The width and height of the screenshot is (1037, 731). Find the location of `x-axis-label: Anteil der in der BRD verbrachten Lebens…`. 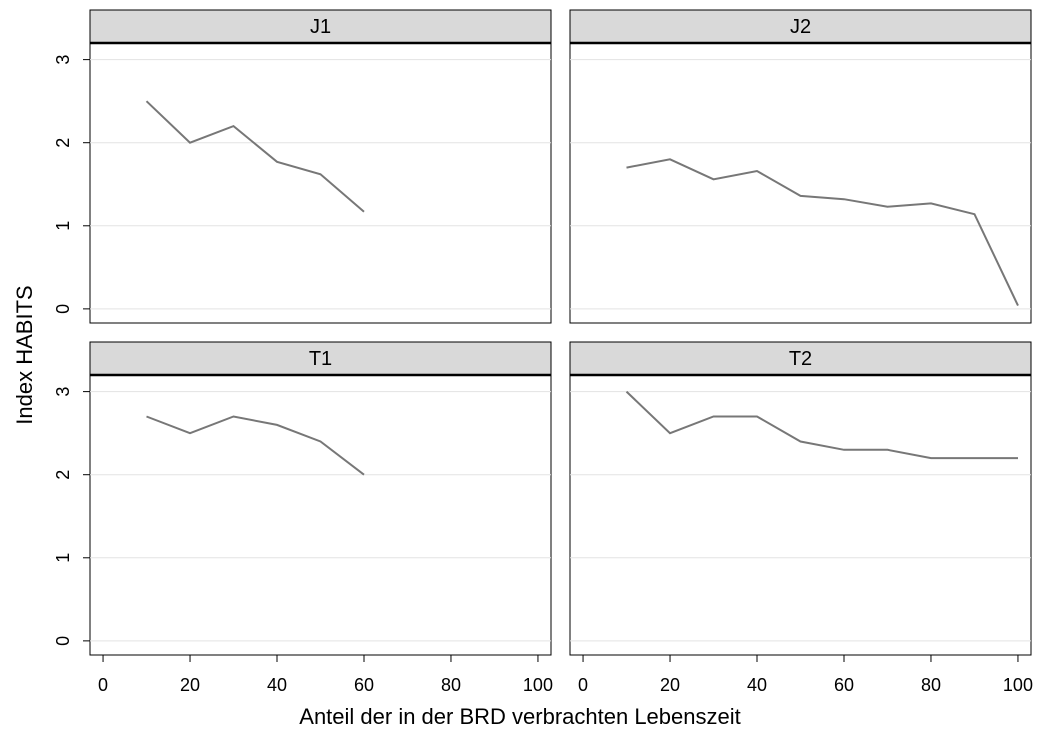

x-axis-label: Anteil der in der BRD verbrachten Lebens… is located at coordinates (519, 716).